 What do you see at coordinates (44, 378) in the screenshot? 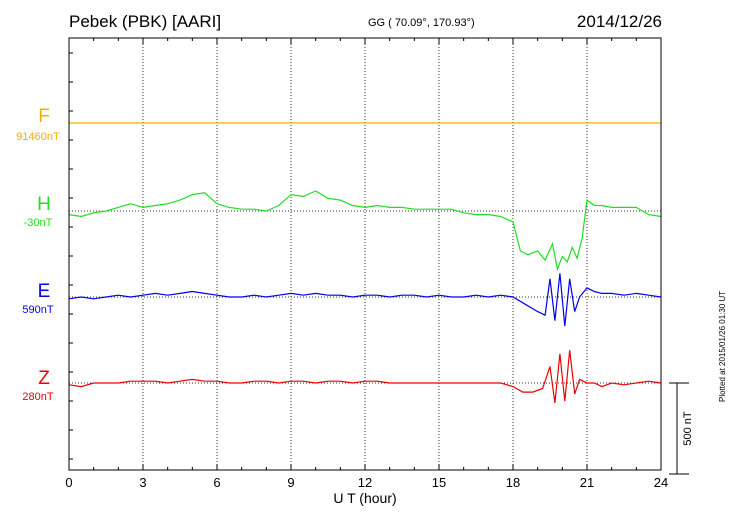
I see `channel-label-z: Z` at bounding box center [44, 378].